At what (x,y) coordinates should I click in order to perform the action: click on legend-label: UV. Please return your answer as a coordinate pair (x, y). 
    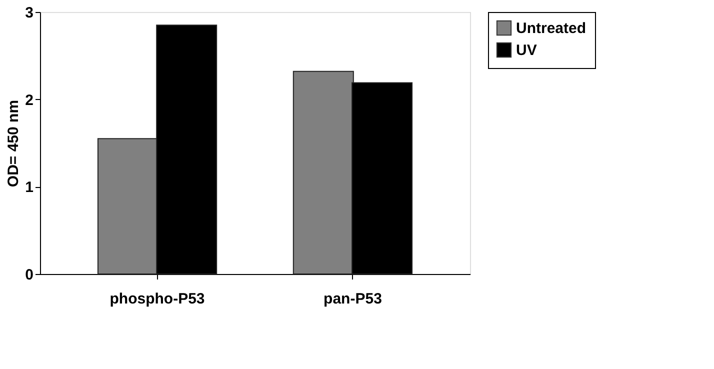
    Looking at the image, I should click on (526, 50).